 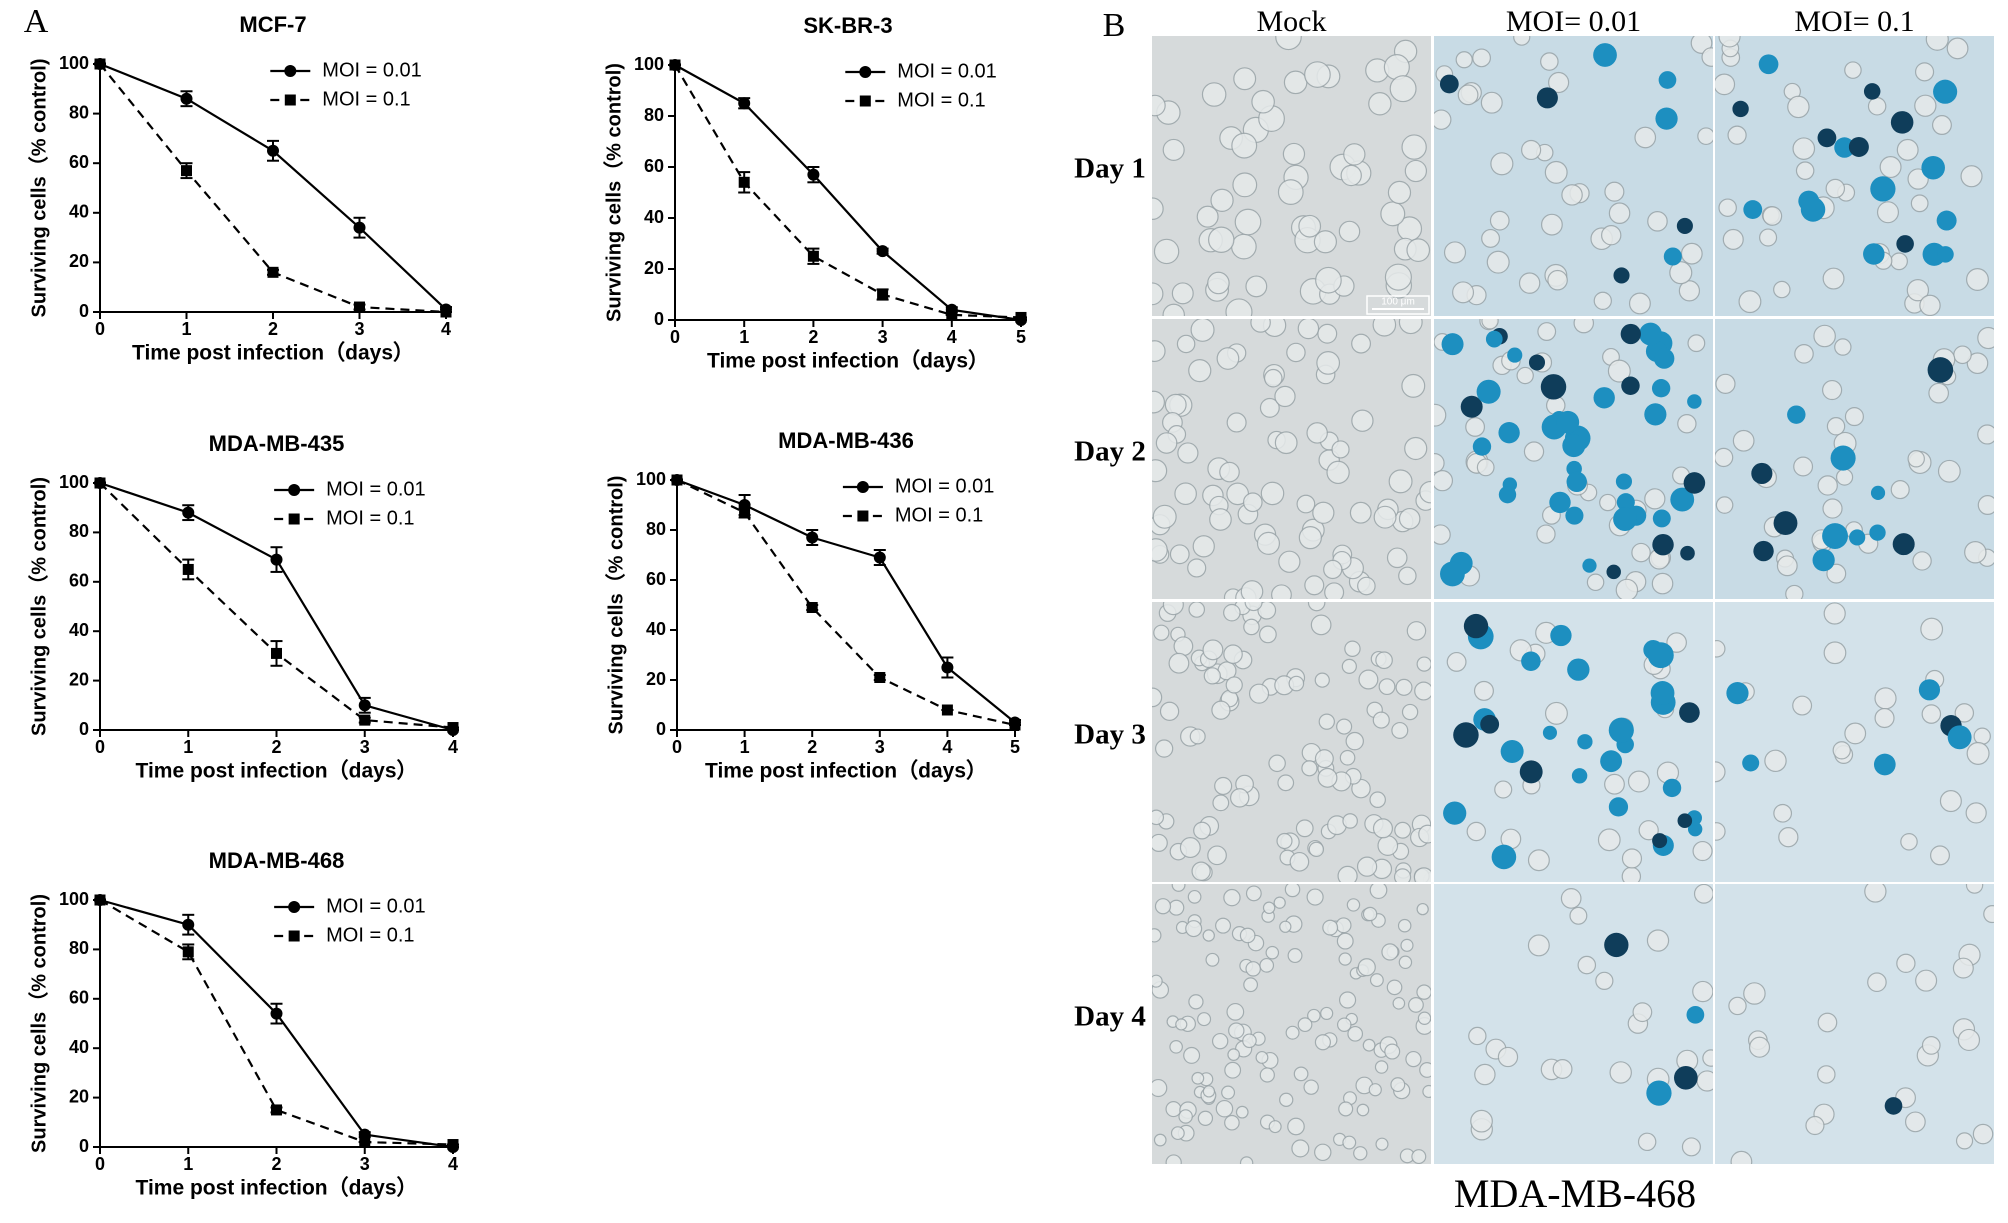 I want to click on row-label: Day 3, so click(x=1110, y=735).